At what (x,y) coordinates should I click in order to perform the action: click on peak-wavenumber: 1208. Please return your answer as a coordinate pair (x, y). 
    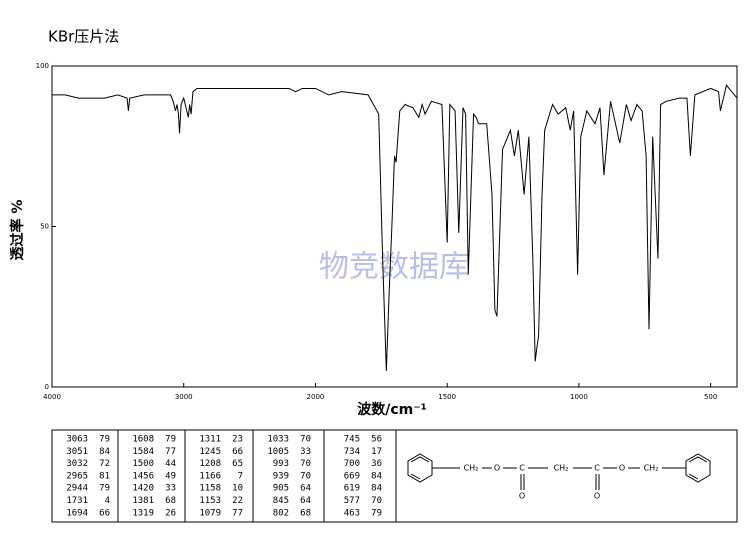
    Looking at the image, I should click on (210, 464).